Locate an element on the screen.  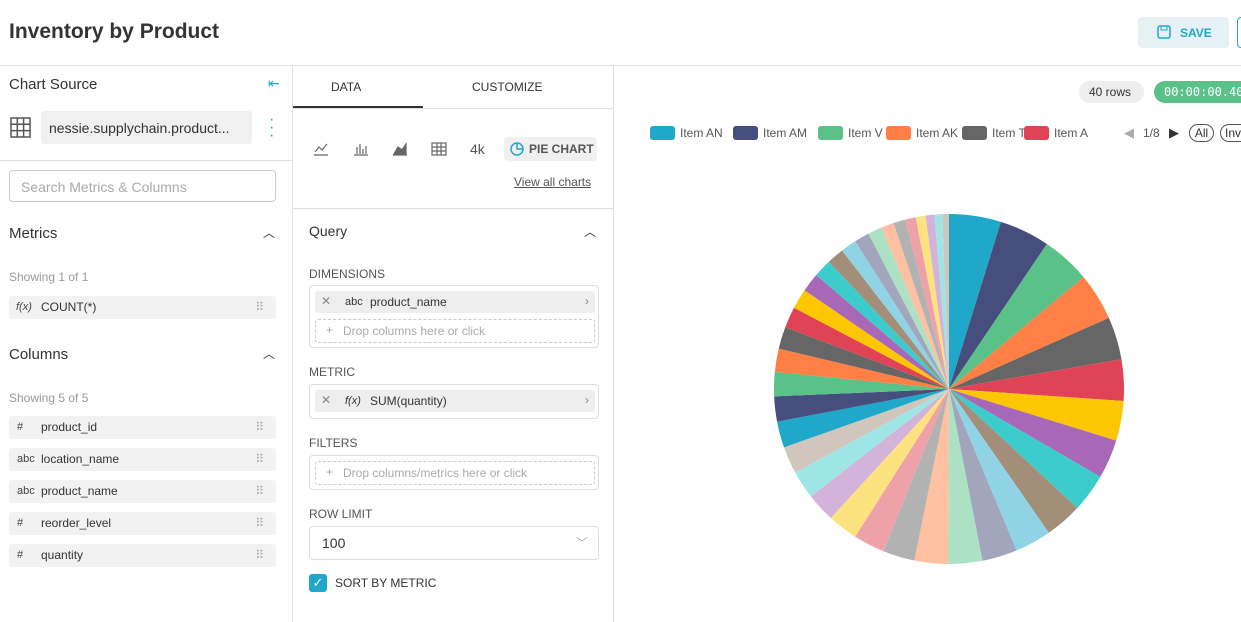
legend-all: All is located at coordinates (1201, 133).